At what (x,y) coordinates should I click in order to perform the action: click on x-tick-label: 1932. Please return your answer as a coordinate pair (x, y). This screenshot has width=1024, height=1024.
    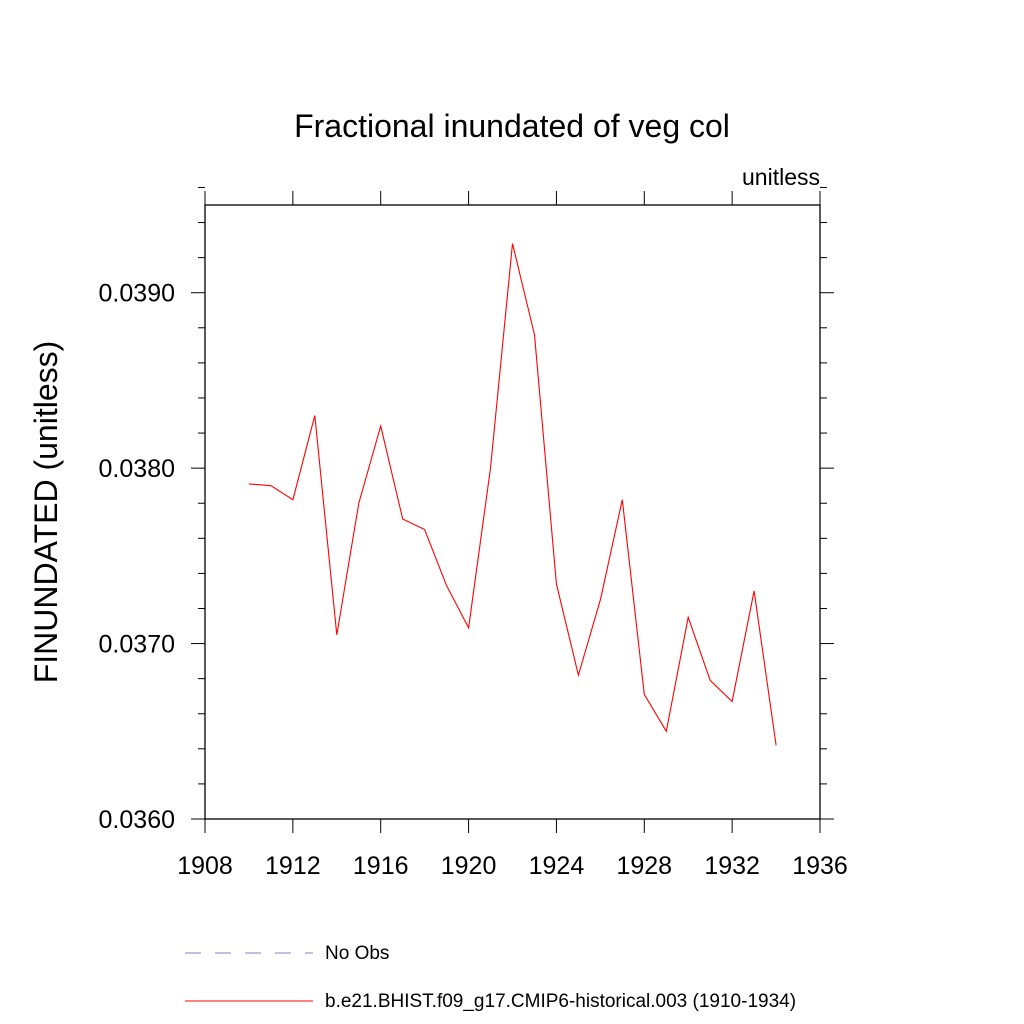
    Looking at the image, I should click on (732, 866).